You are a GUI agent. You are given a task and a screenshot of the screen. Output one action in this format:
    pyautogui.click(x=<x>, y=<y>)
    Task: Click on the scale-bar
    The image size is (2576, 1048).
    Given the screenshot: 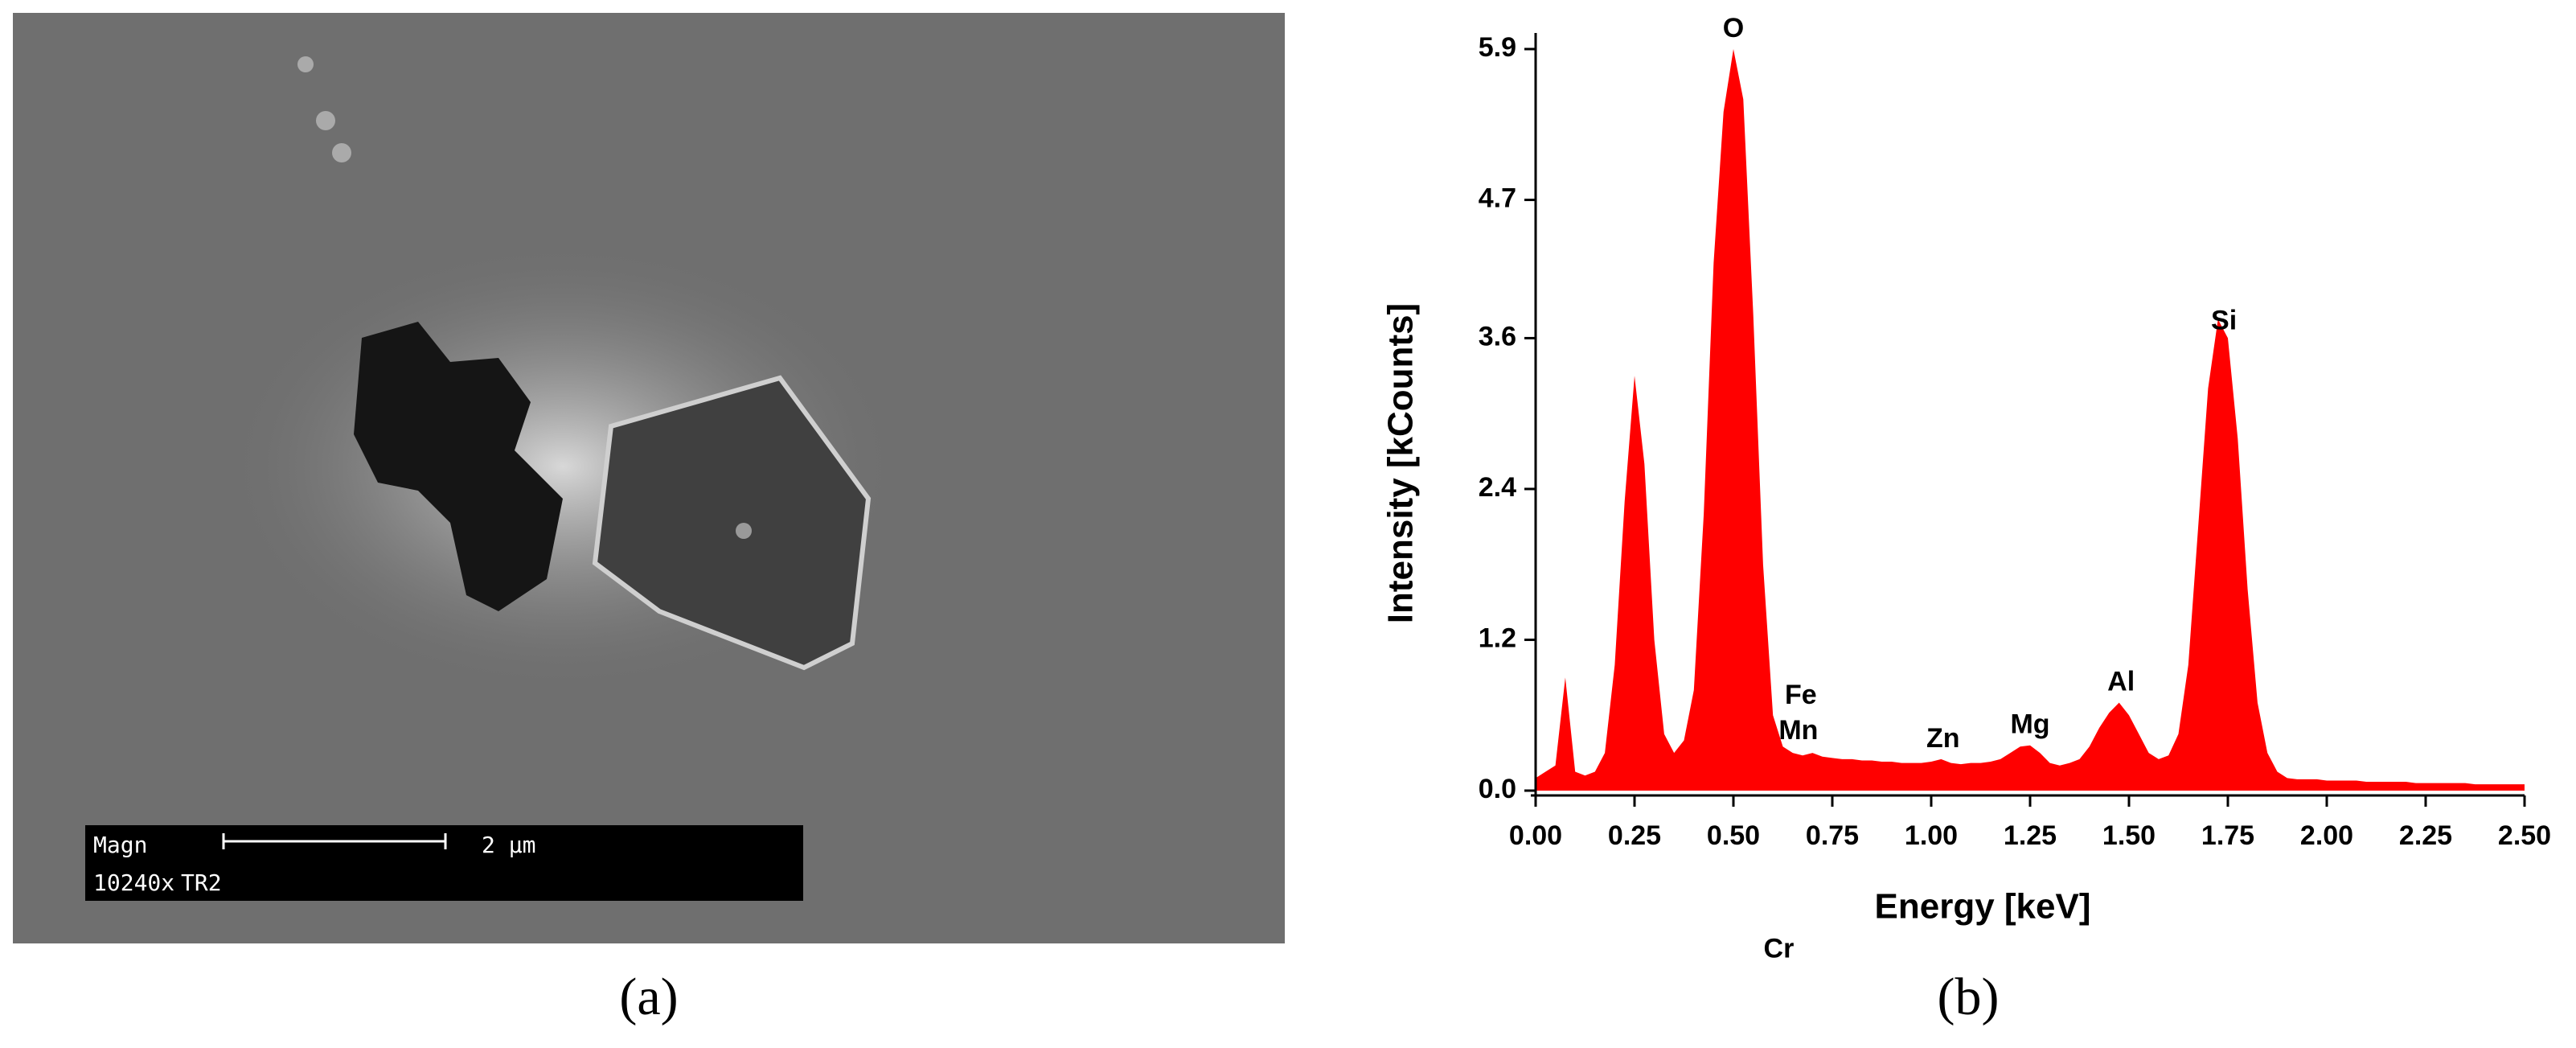 What is the action you would take?
    pyautogui.click(x=335, y=841)
    